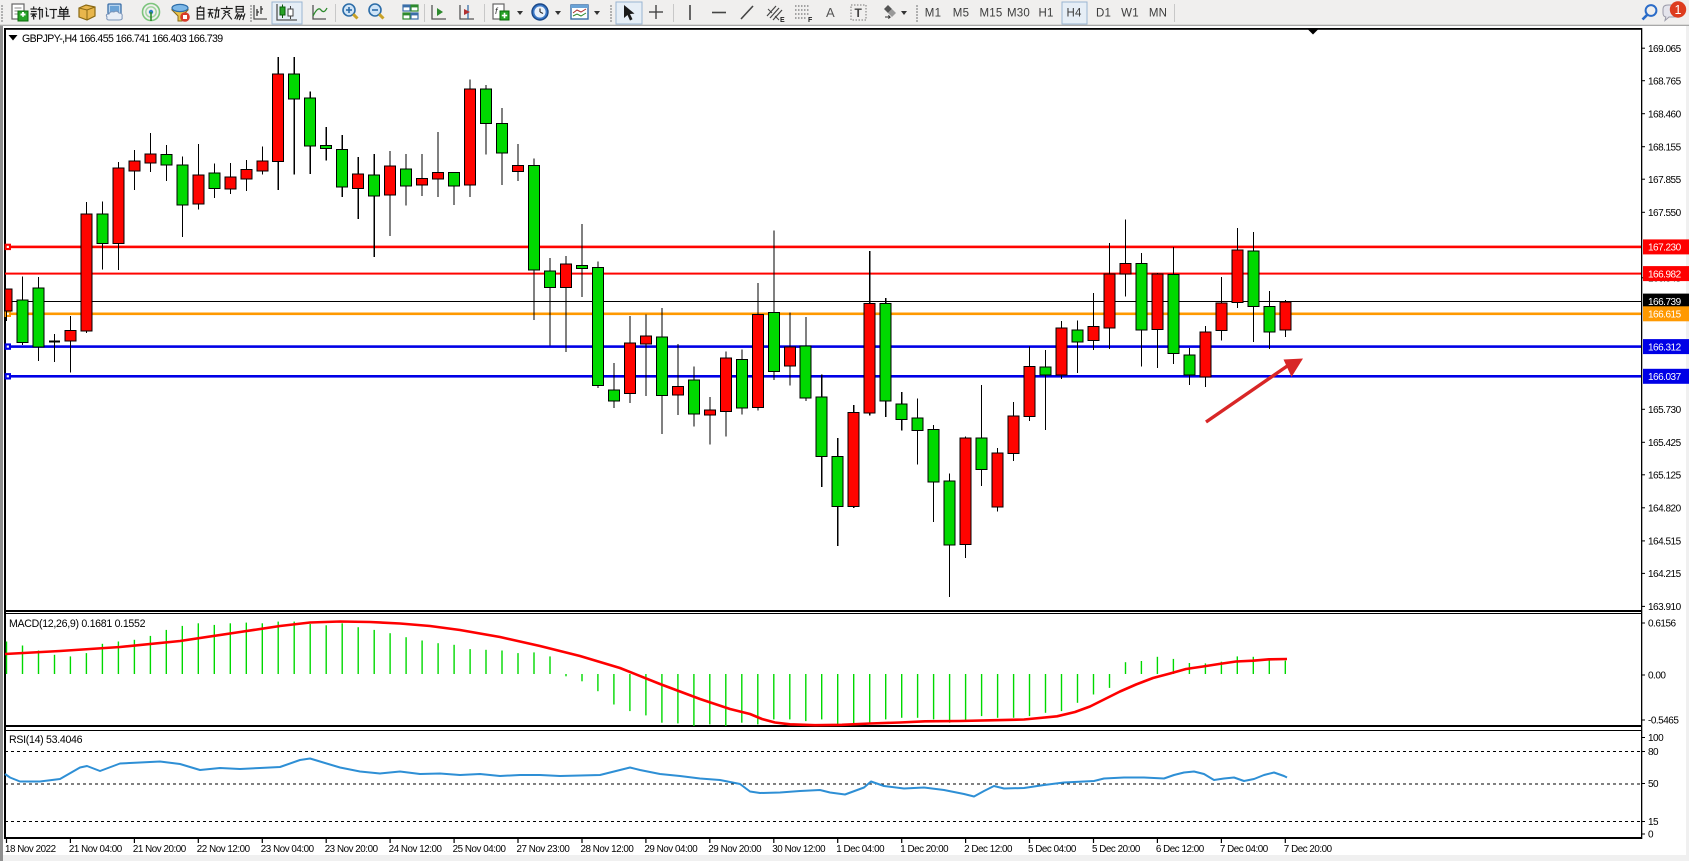  What do you see at coordinates (1665, 509) in the screenshot?
I see `svg-text: 164.820` at bounding box center [1665, 509].